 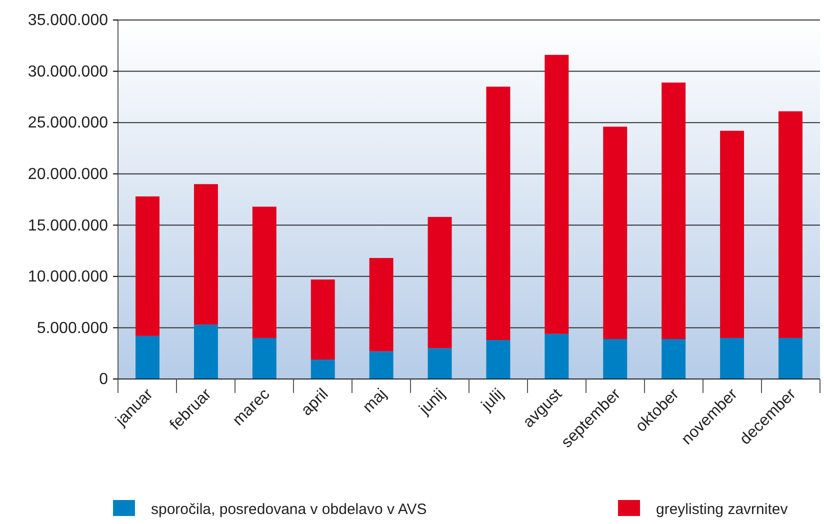 What do you see at coordinates (722, 509) in the screenshot?
I see `legend-label: greylisting zavrnitev` at bounding box center [722, 509].